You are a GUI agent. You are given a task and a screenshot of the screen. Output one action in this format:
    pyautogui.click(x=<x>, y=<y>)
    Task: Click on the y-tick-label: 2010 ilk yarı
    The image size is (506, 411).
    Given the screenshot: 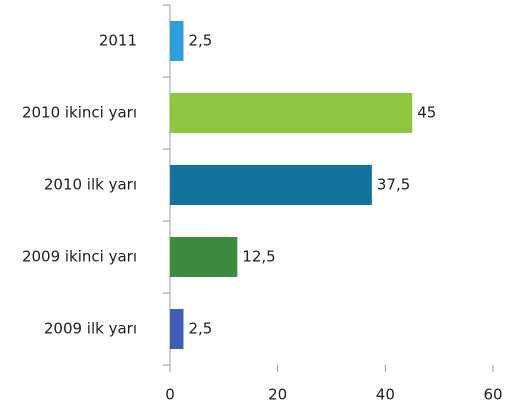 What is the action you would take?
    pyautogui.click(x=90, y=185)
    